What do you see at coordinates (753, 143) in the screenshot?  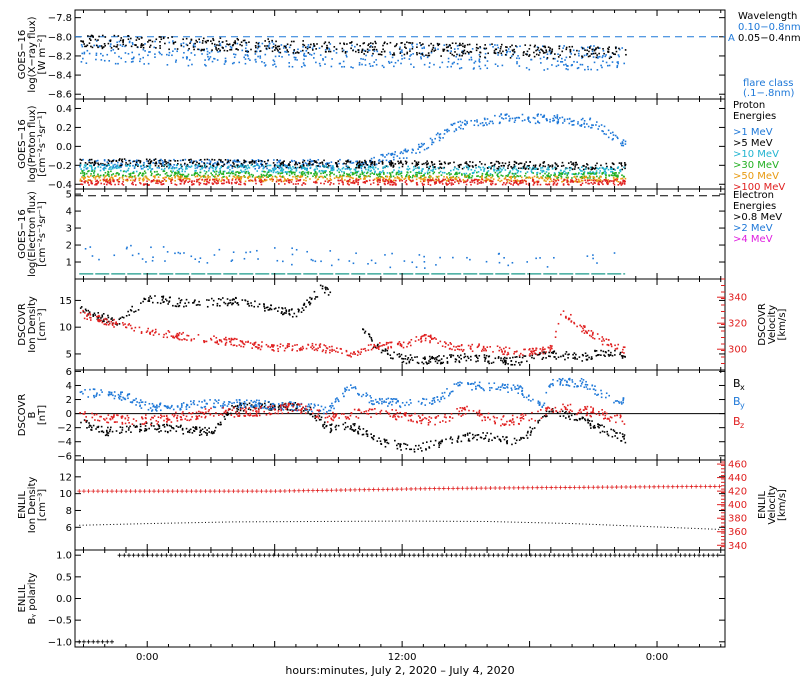 I see `legend-entry: >5 MeV` at bounding box center [753, 143].